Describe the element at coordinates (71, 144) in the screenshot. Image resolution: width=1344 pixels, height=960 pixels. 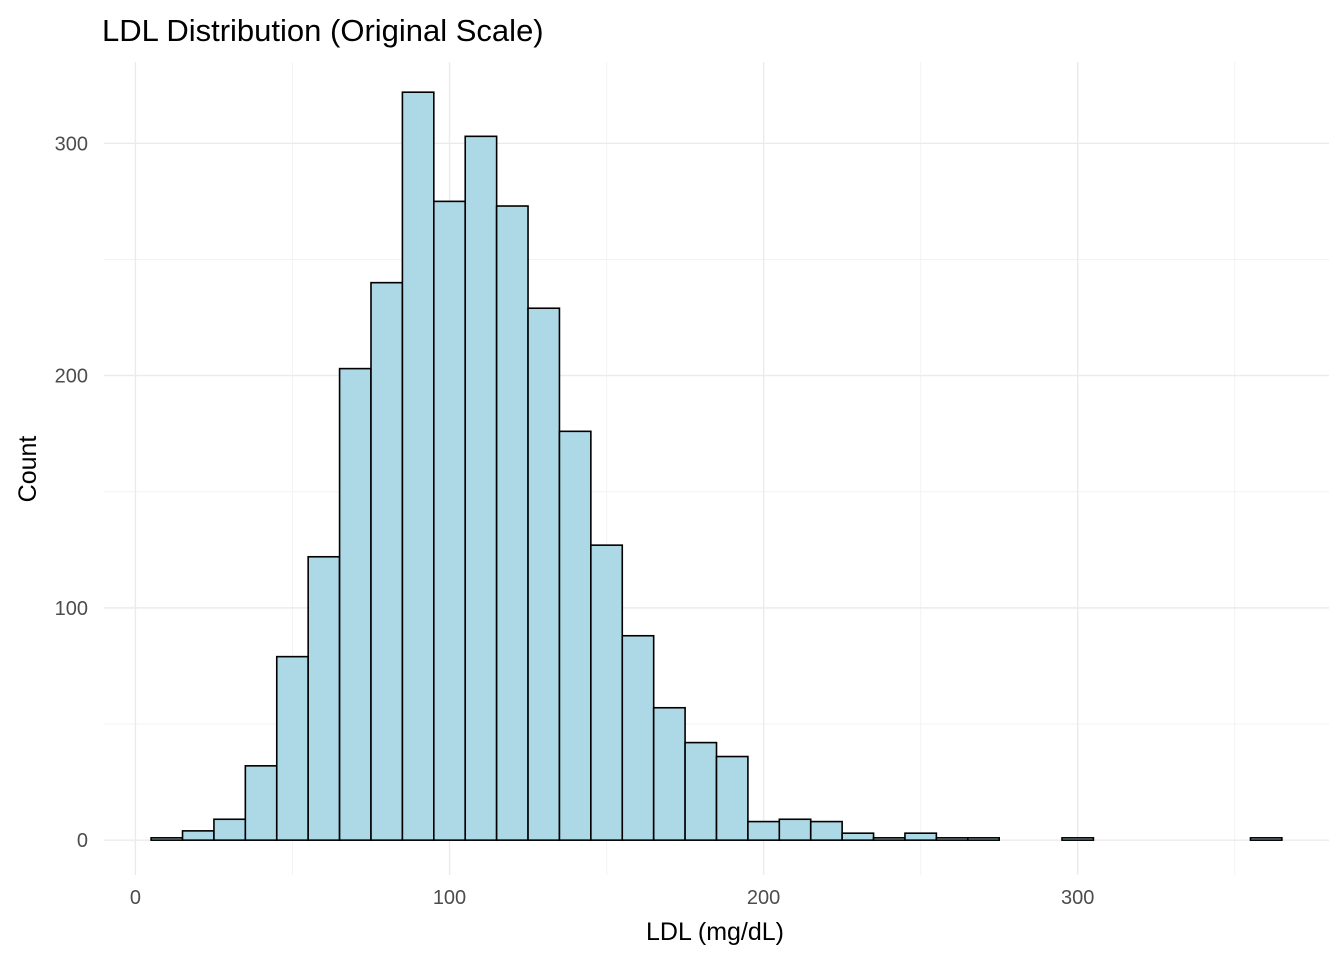
I see `y-tick-label: 300` at that location.